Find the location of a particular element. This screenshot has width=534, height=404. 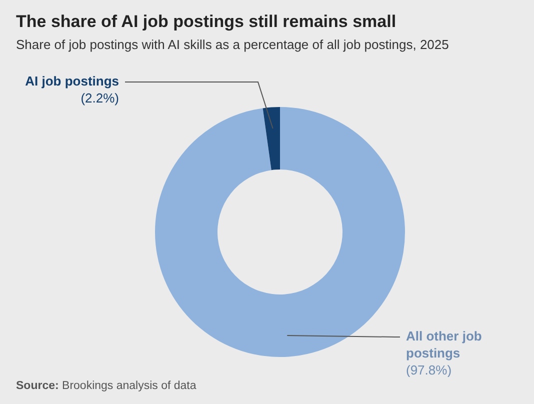

data-label: (2.2%) is located at coordinates (99, 98).